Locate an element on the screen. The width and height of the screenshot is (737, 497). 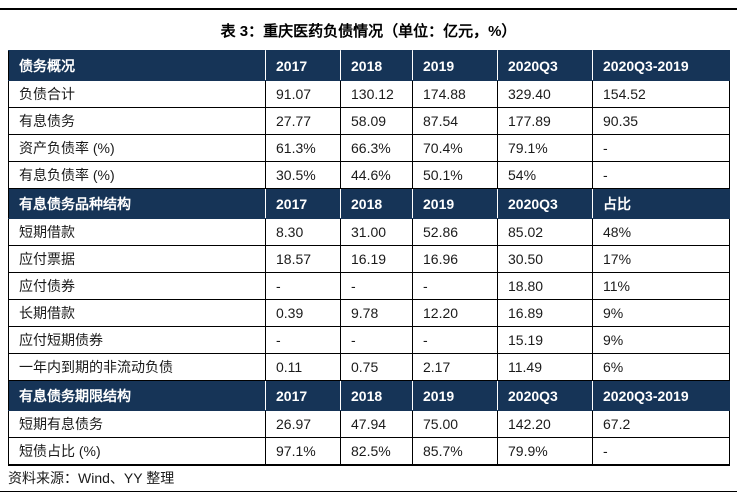
value-cell: 82.5% is located at coordinates (376, 451).